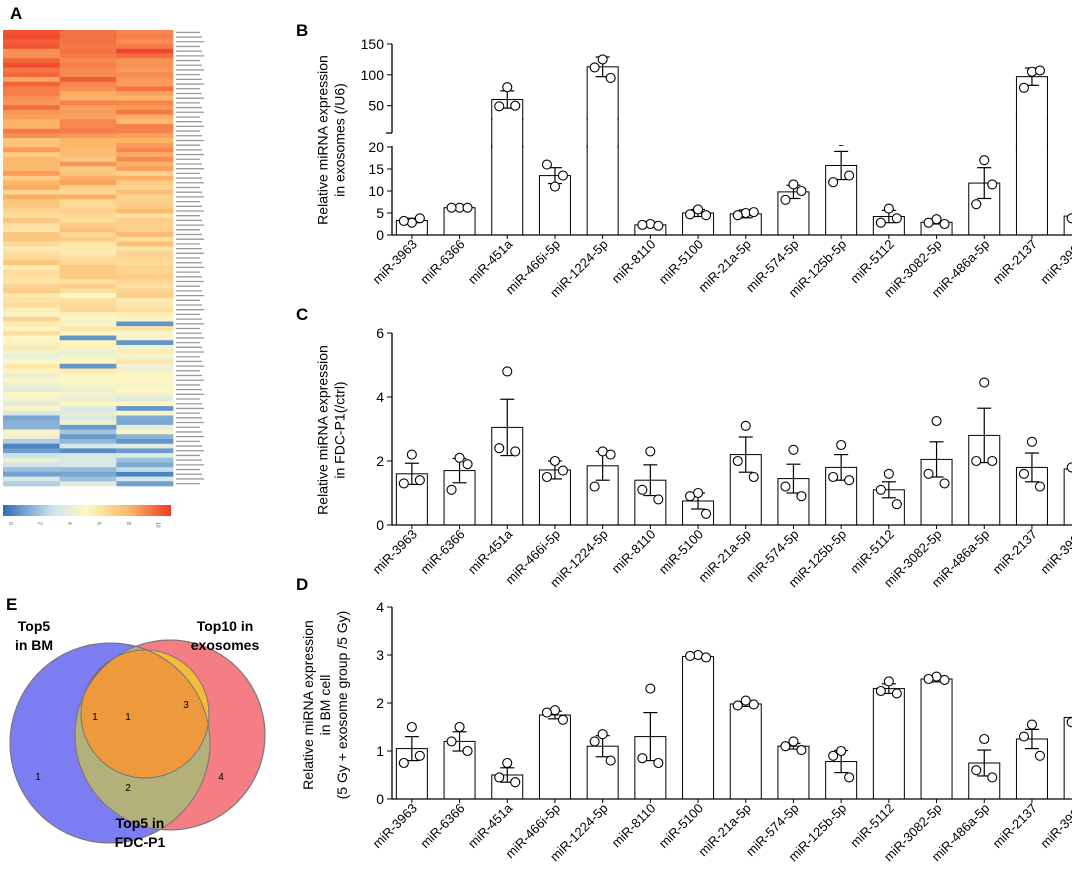  I want to click on colorbar-ticks: 0 2 4 6 8 10, so click(84, 525).